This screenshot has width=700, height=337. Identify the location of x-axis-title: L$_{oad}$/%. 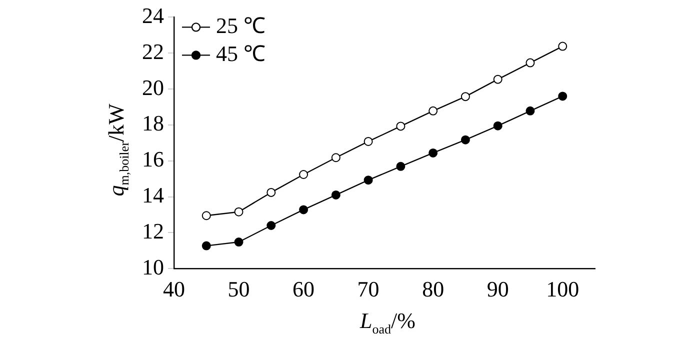
(388, 322).